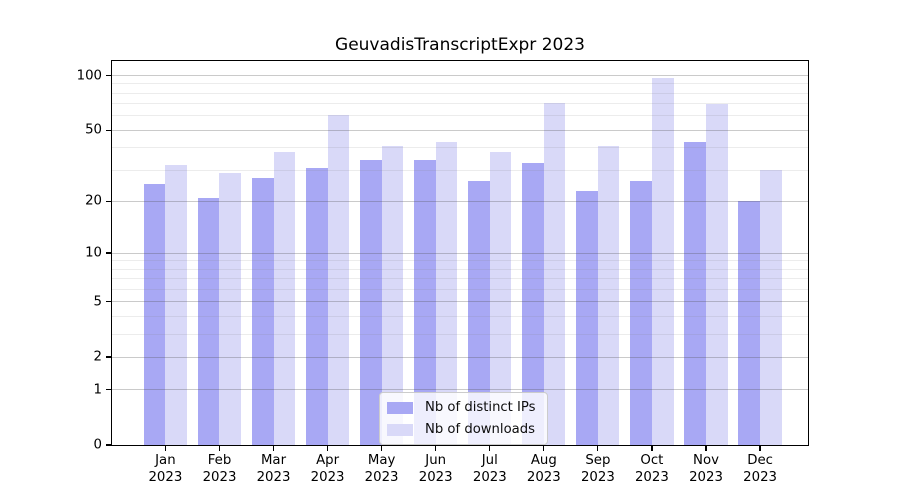 The width and height of the screenshot is (900, 500). Describe the element at coordinates (500, 298) in the screenshot. I see `bar-nb-of-downloads-jul-2023` at that location.